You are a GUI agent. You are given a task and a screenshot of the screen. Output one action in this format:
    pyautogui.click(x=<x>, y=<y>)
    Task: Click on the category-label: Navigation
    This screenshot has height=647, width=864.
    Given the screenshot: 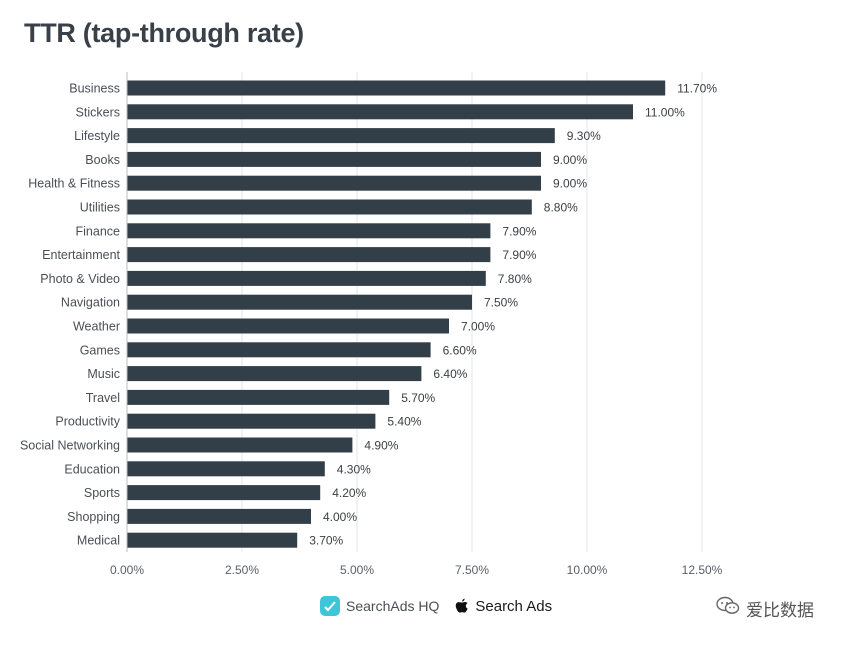 What is the action you would take?
    pyautogui.click(x=90, y=303)
    